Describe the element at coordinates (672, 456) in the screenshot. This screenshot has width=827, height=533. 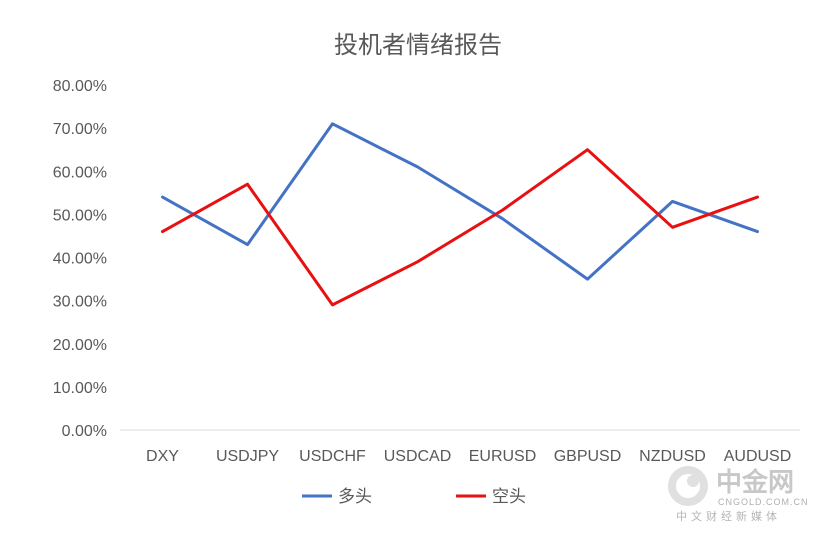
I see `x-tick-label: NZDUSD` at that location.